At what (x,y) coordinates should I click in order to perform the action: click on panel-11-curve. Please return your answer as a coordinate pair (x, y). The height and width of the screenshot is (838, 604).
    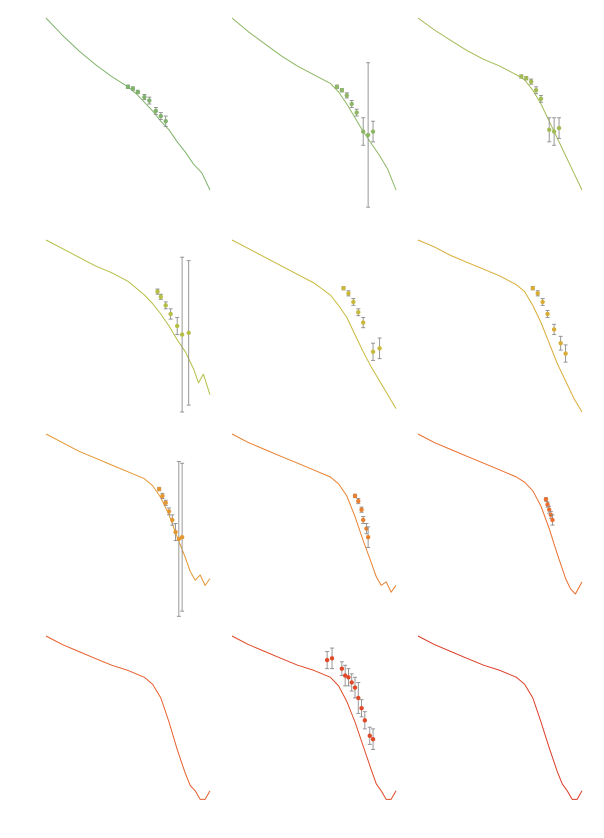
    Looking at the image, I should click on (314, 717).